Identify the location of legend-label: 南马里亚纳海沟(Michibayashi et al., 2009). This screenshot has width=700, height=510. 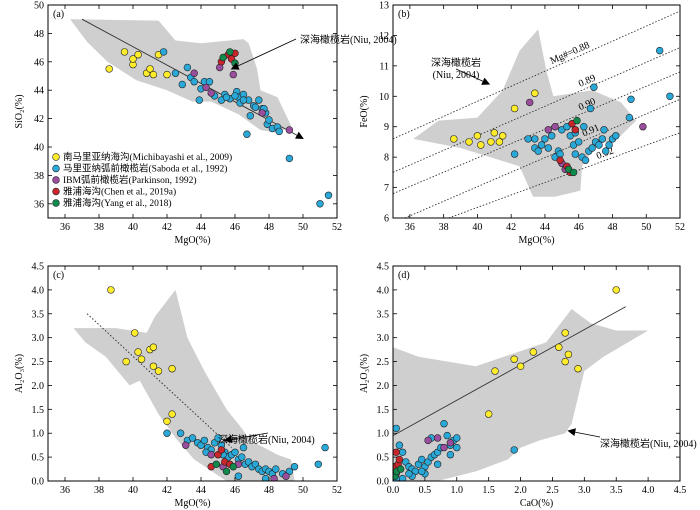
(147, 157).